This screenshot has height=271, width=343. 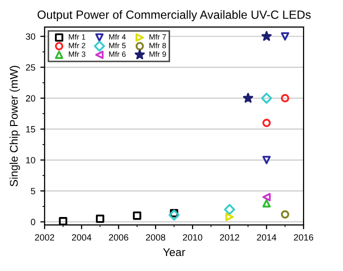 What do you see at coordinates (31, 36) in the screenshot?
I see `y-tick-label: 30` at bounding box center [31, 36].